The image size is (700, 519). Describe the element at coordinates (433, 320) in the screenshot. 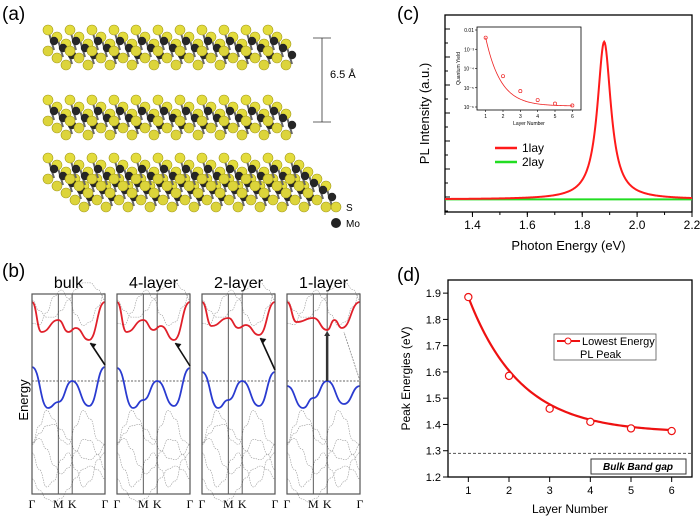

I see `y-tick-label: 1.8` at that location.